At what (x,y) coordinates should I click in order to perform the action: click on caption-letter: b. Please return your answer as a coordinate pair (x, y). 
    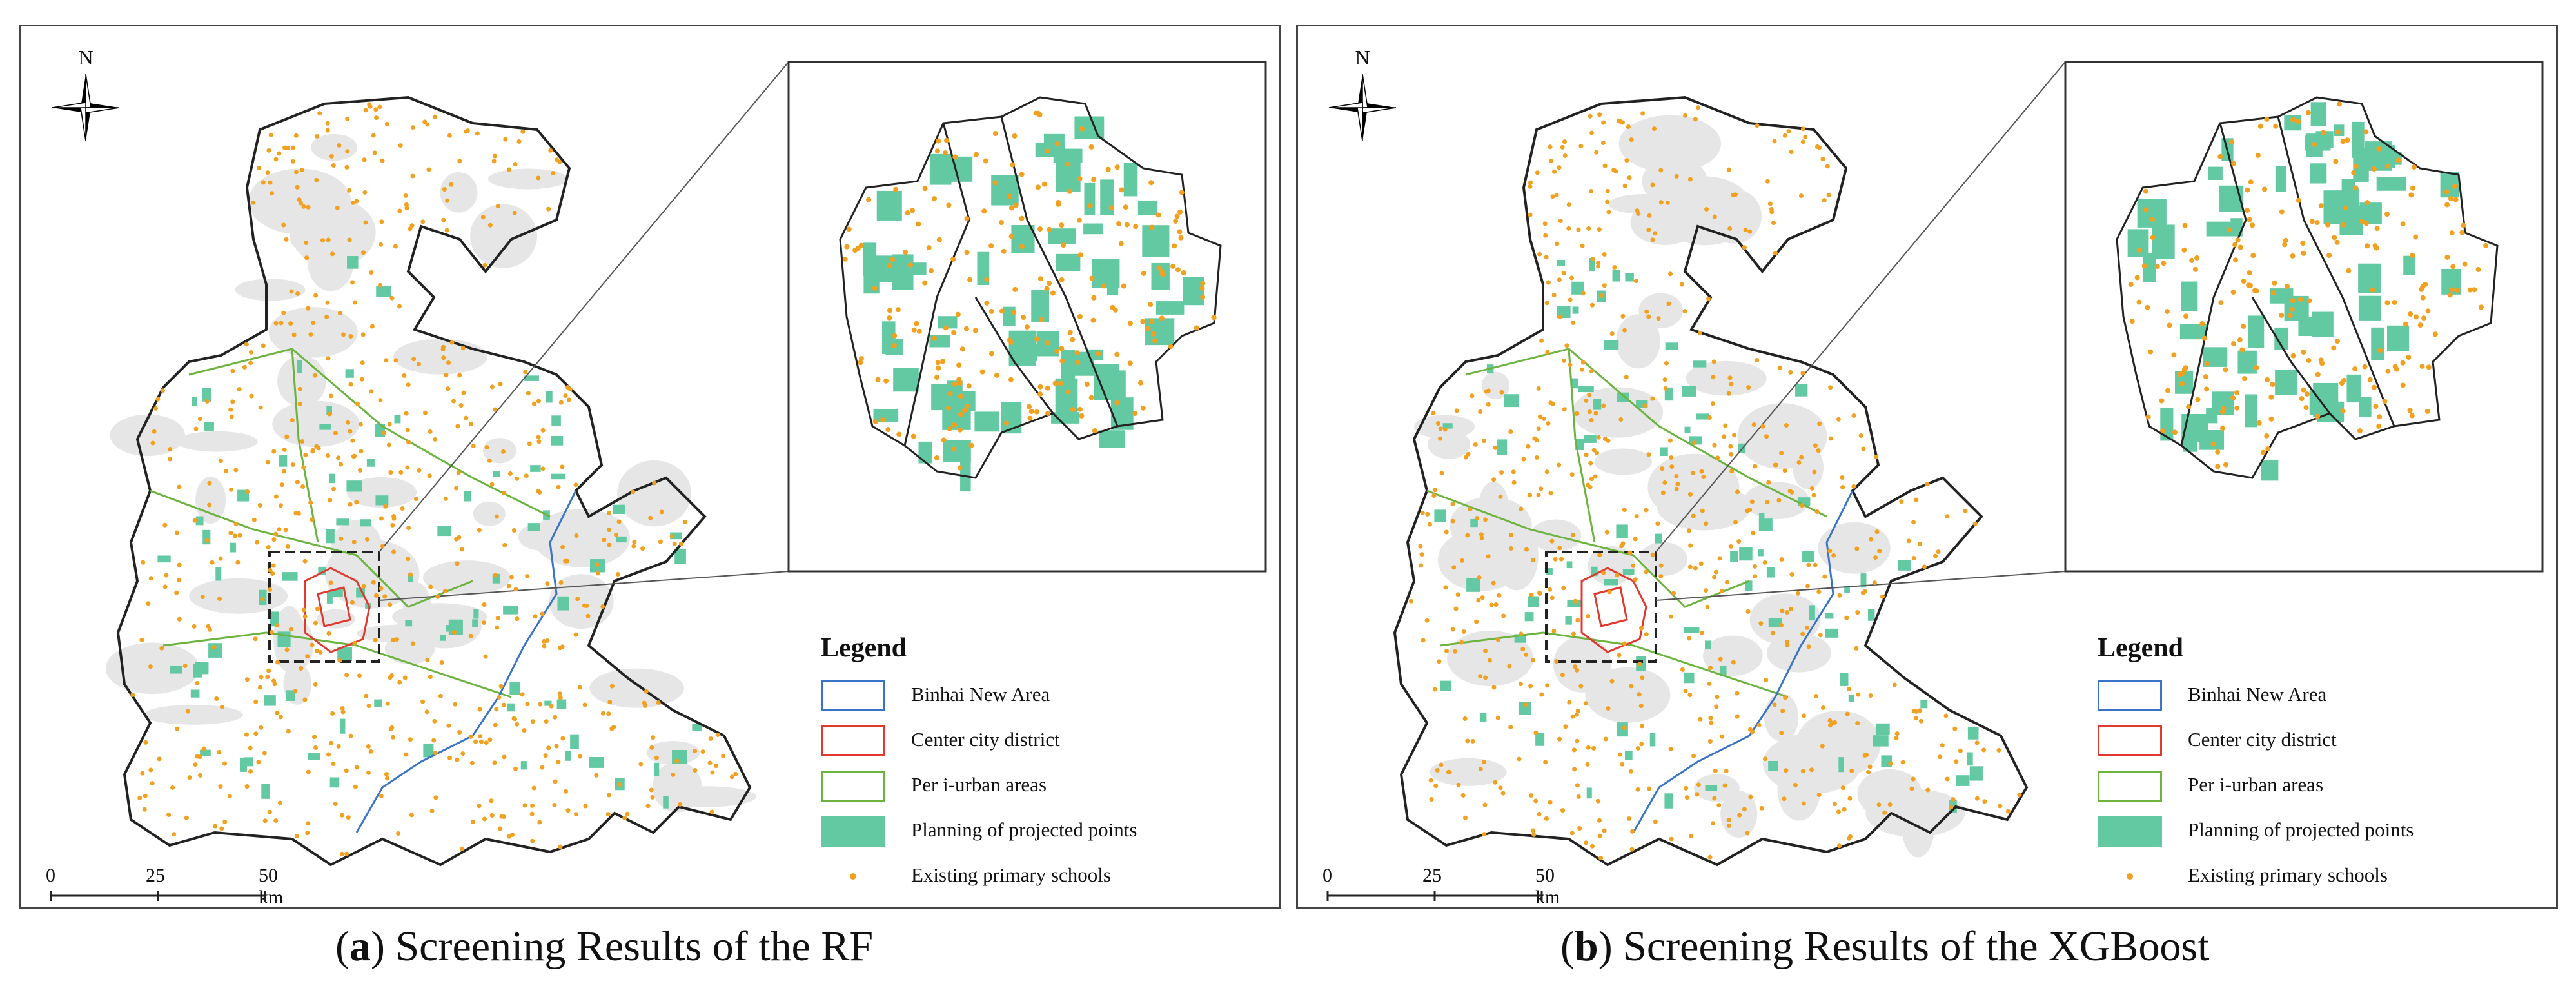
    Looking at the image, I should click on (1586, 947).